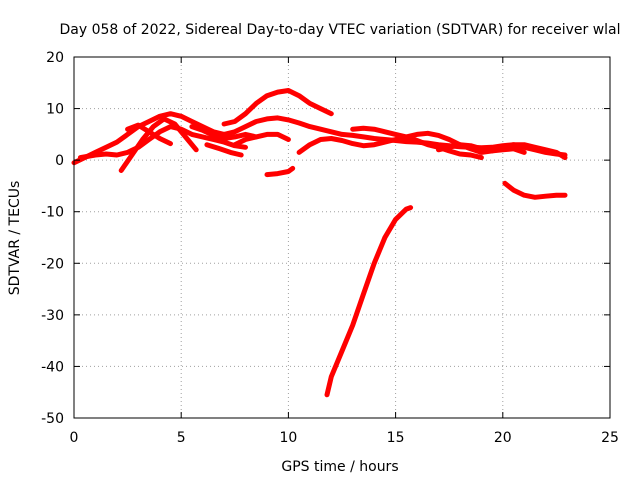  Describe the element at coordinates (396, 438) in the screenshot. I see `x-tick-label: 15` at that location.